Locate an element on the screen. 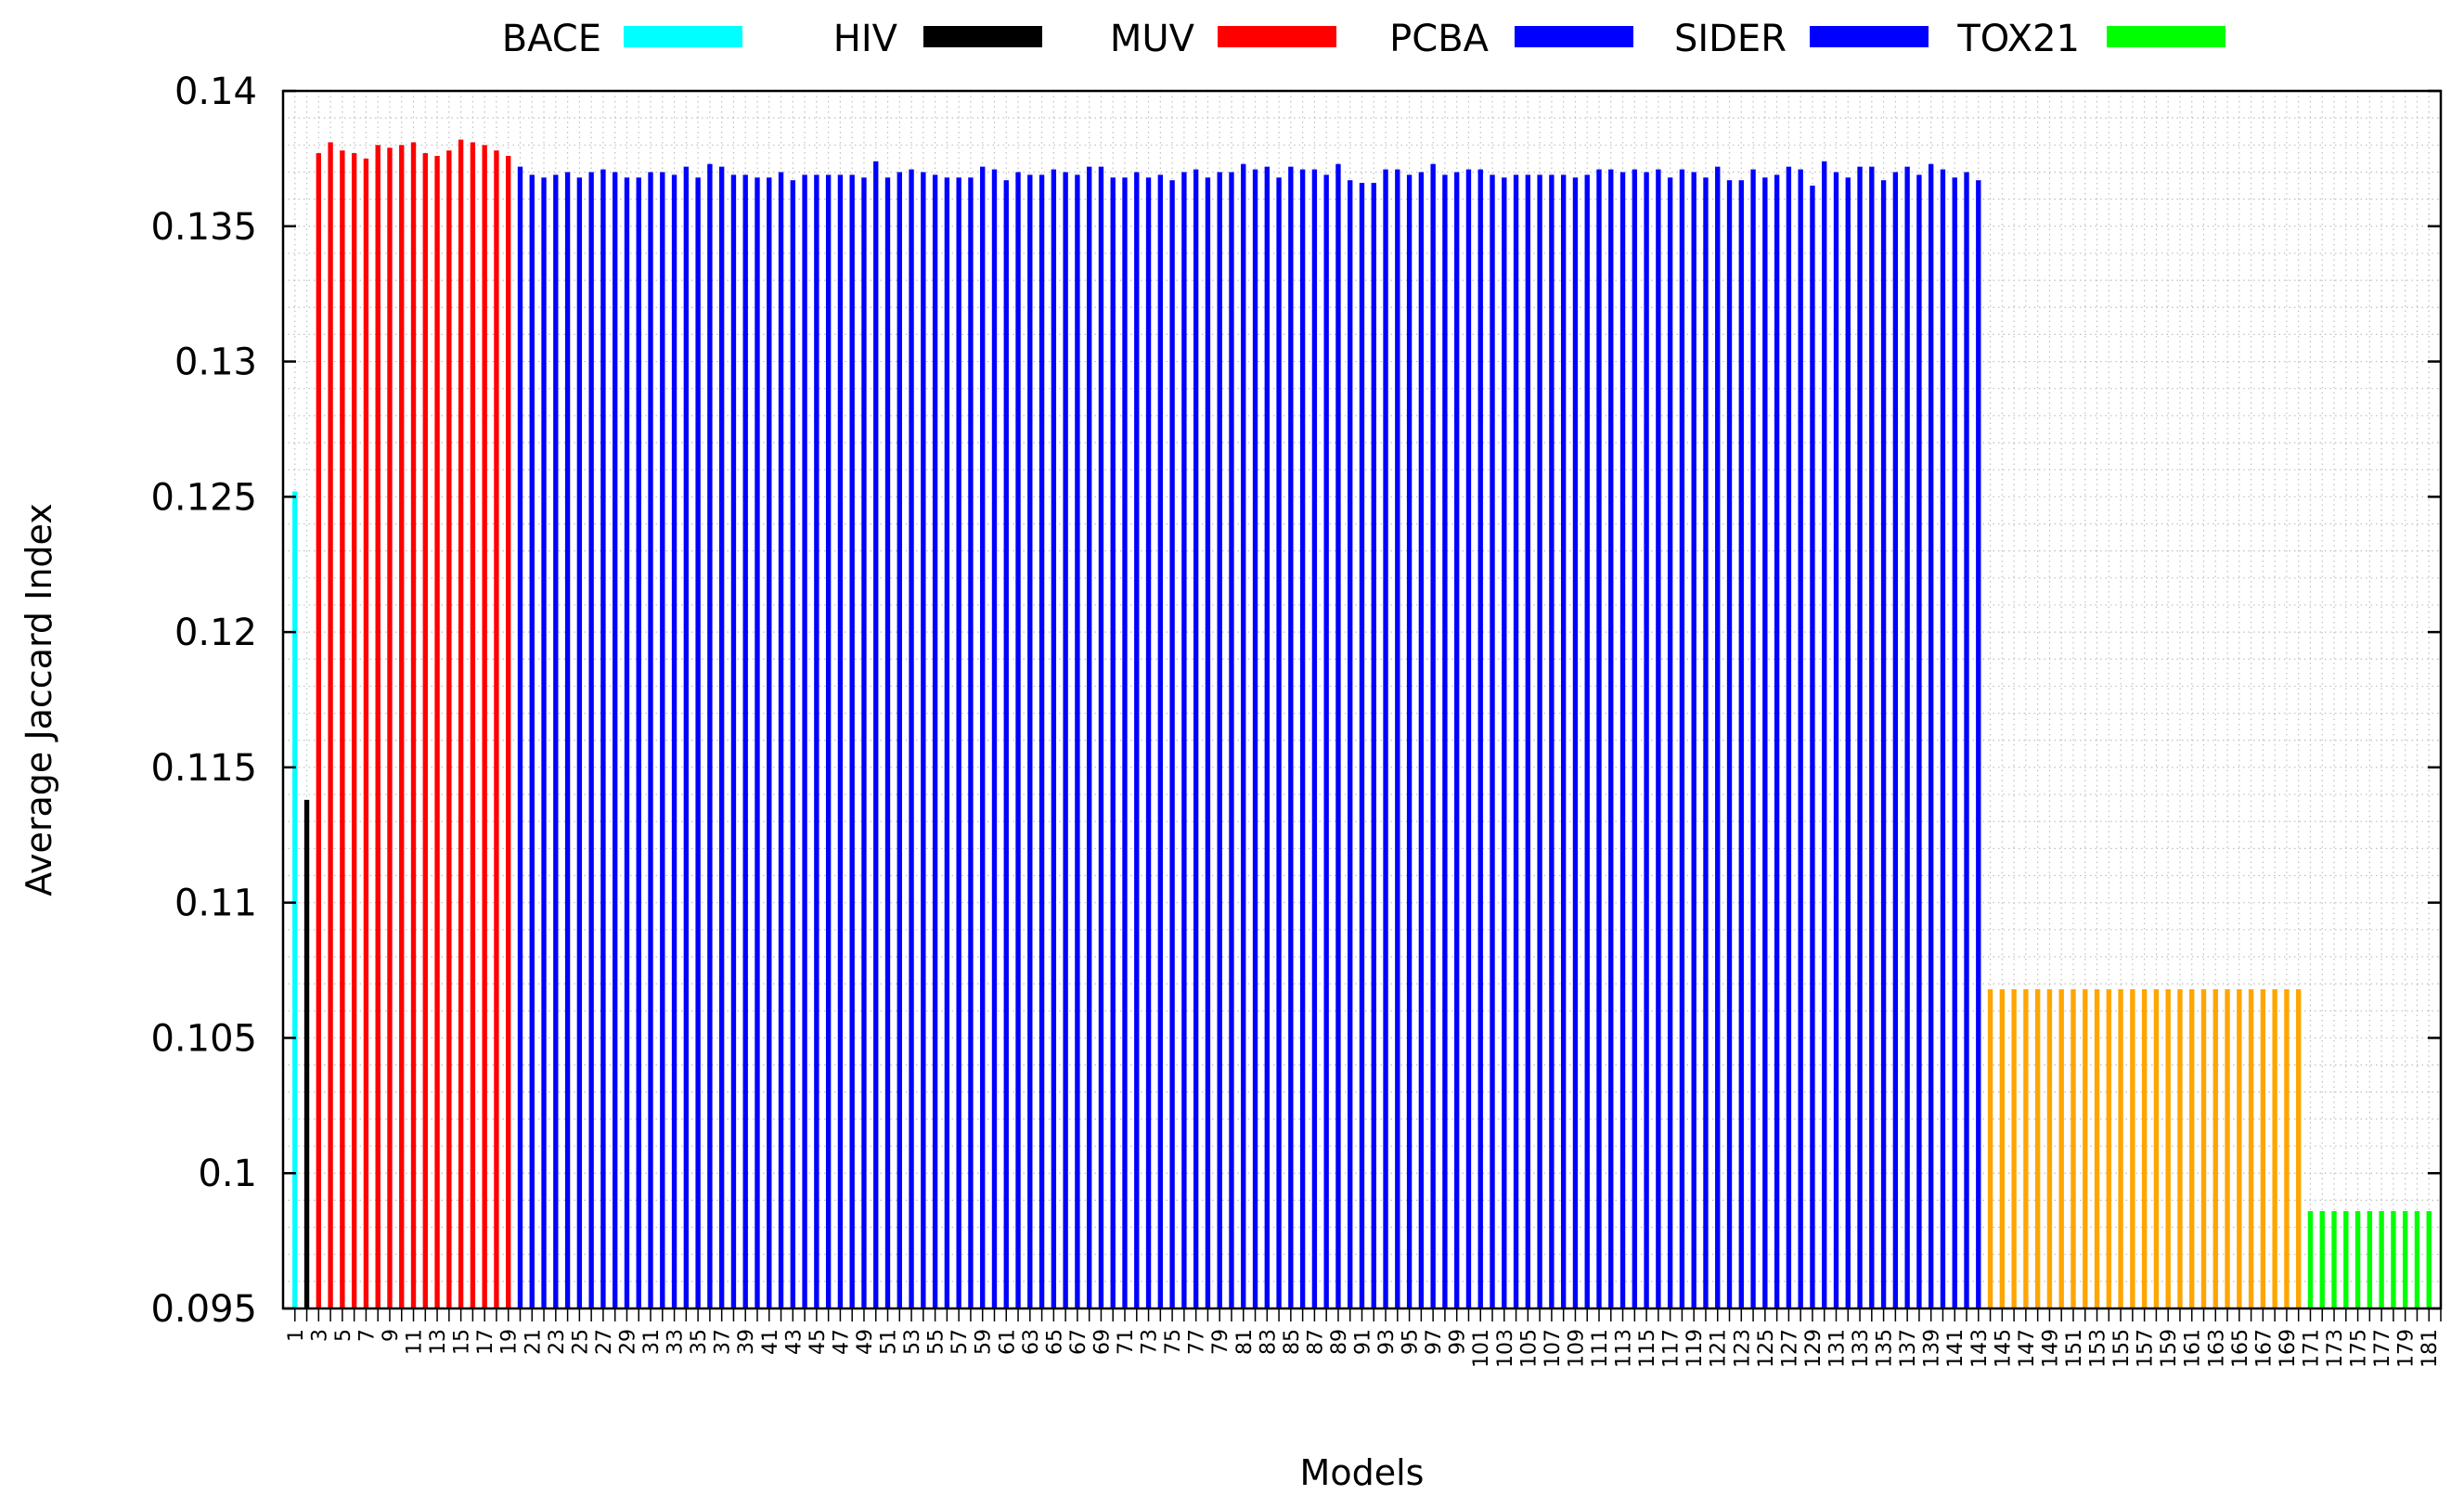 The height and width of the screenshot is (1508, 2464). x-tick-label: 115 is located at coordinates (1648, 1349).